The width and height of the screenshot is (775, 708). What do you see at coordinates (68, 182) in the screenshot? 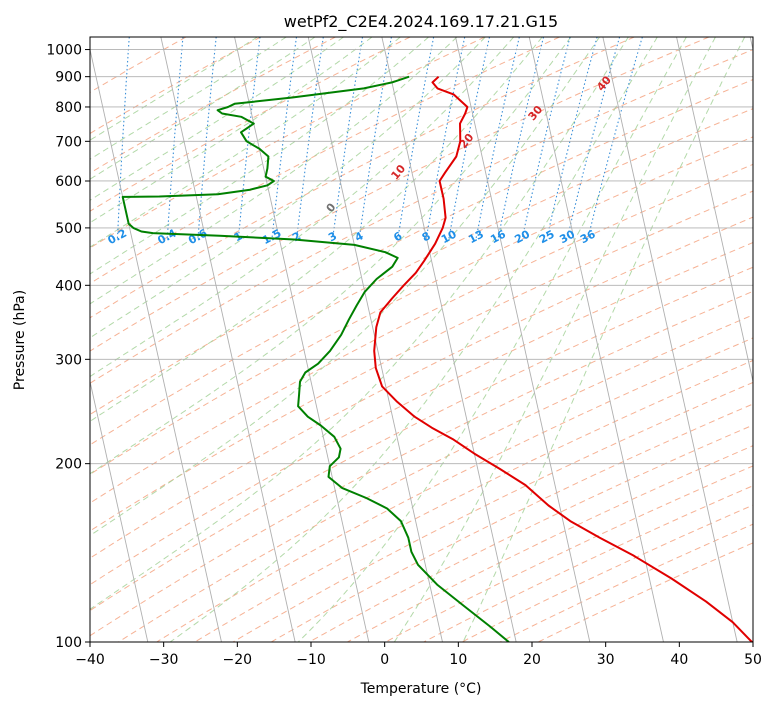
I see `y-tick-label: 600` at bounding box center [68, 182].